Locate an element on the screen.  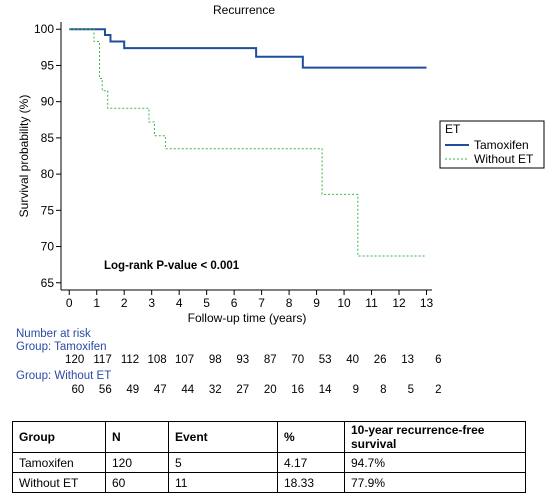
risk-value: 9 is located at coordinates (356, 390).